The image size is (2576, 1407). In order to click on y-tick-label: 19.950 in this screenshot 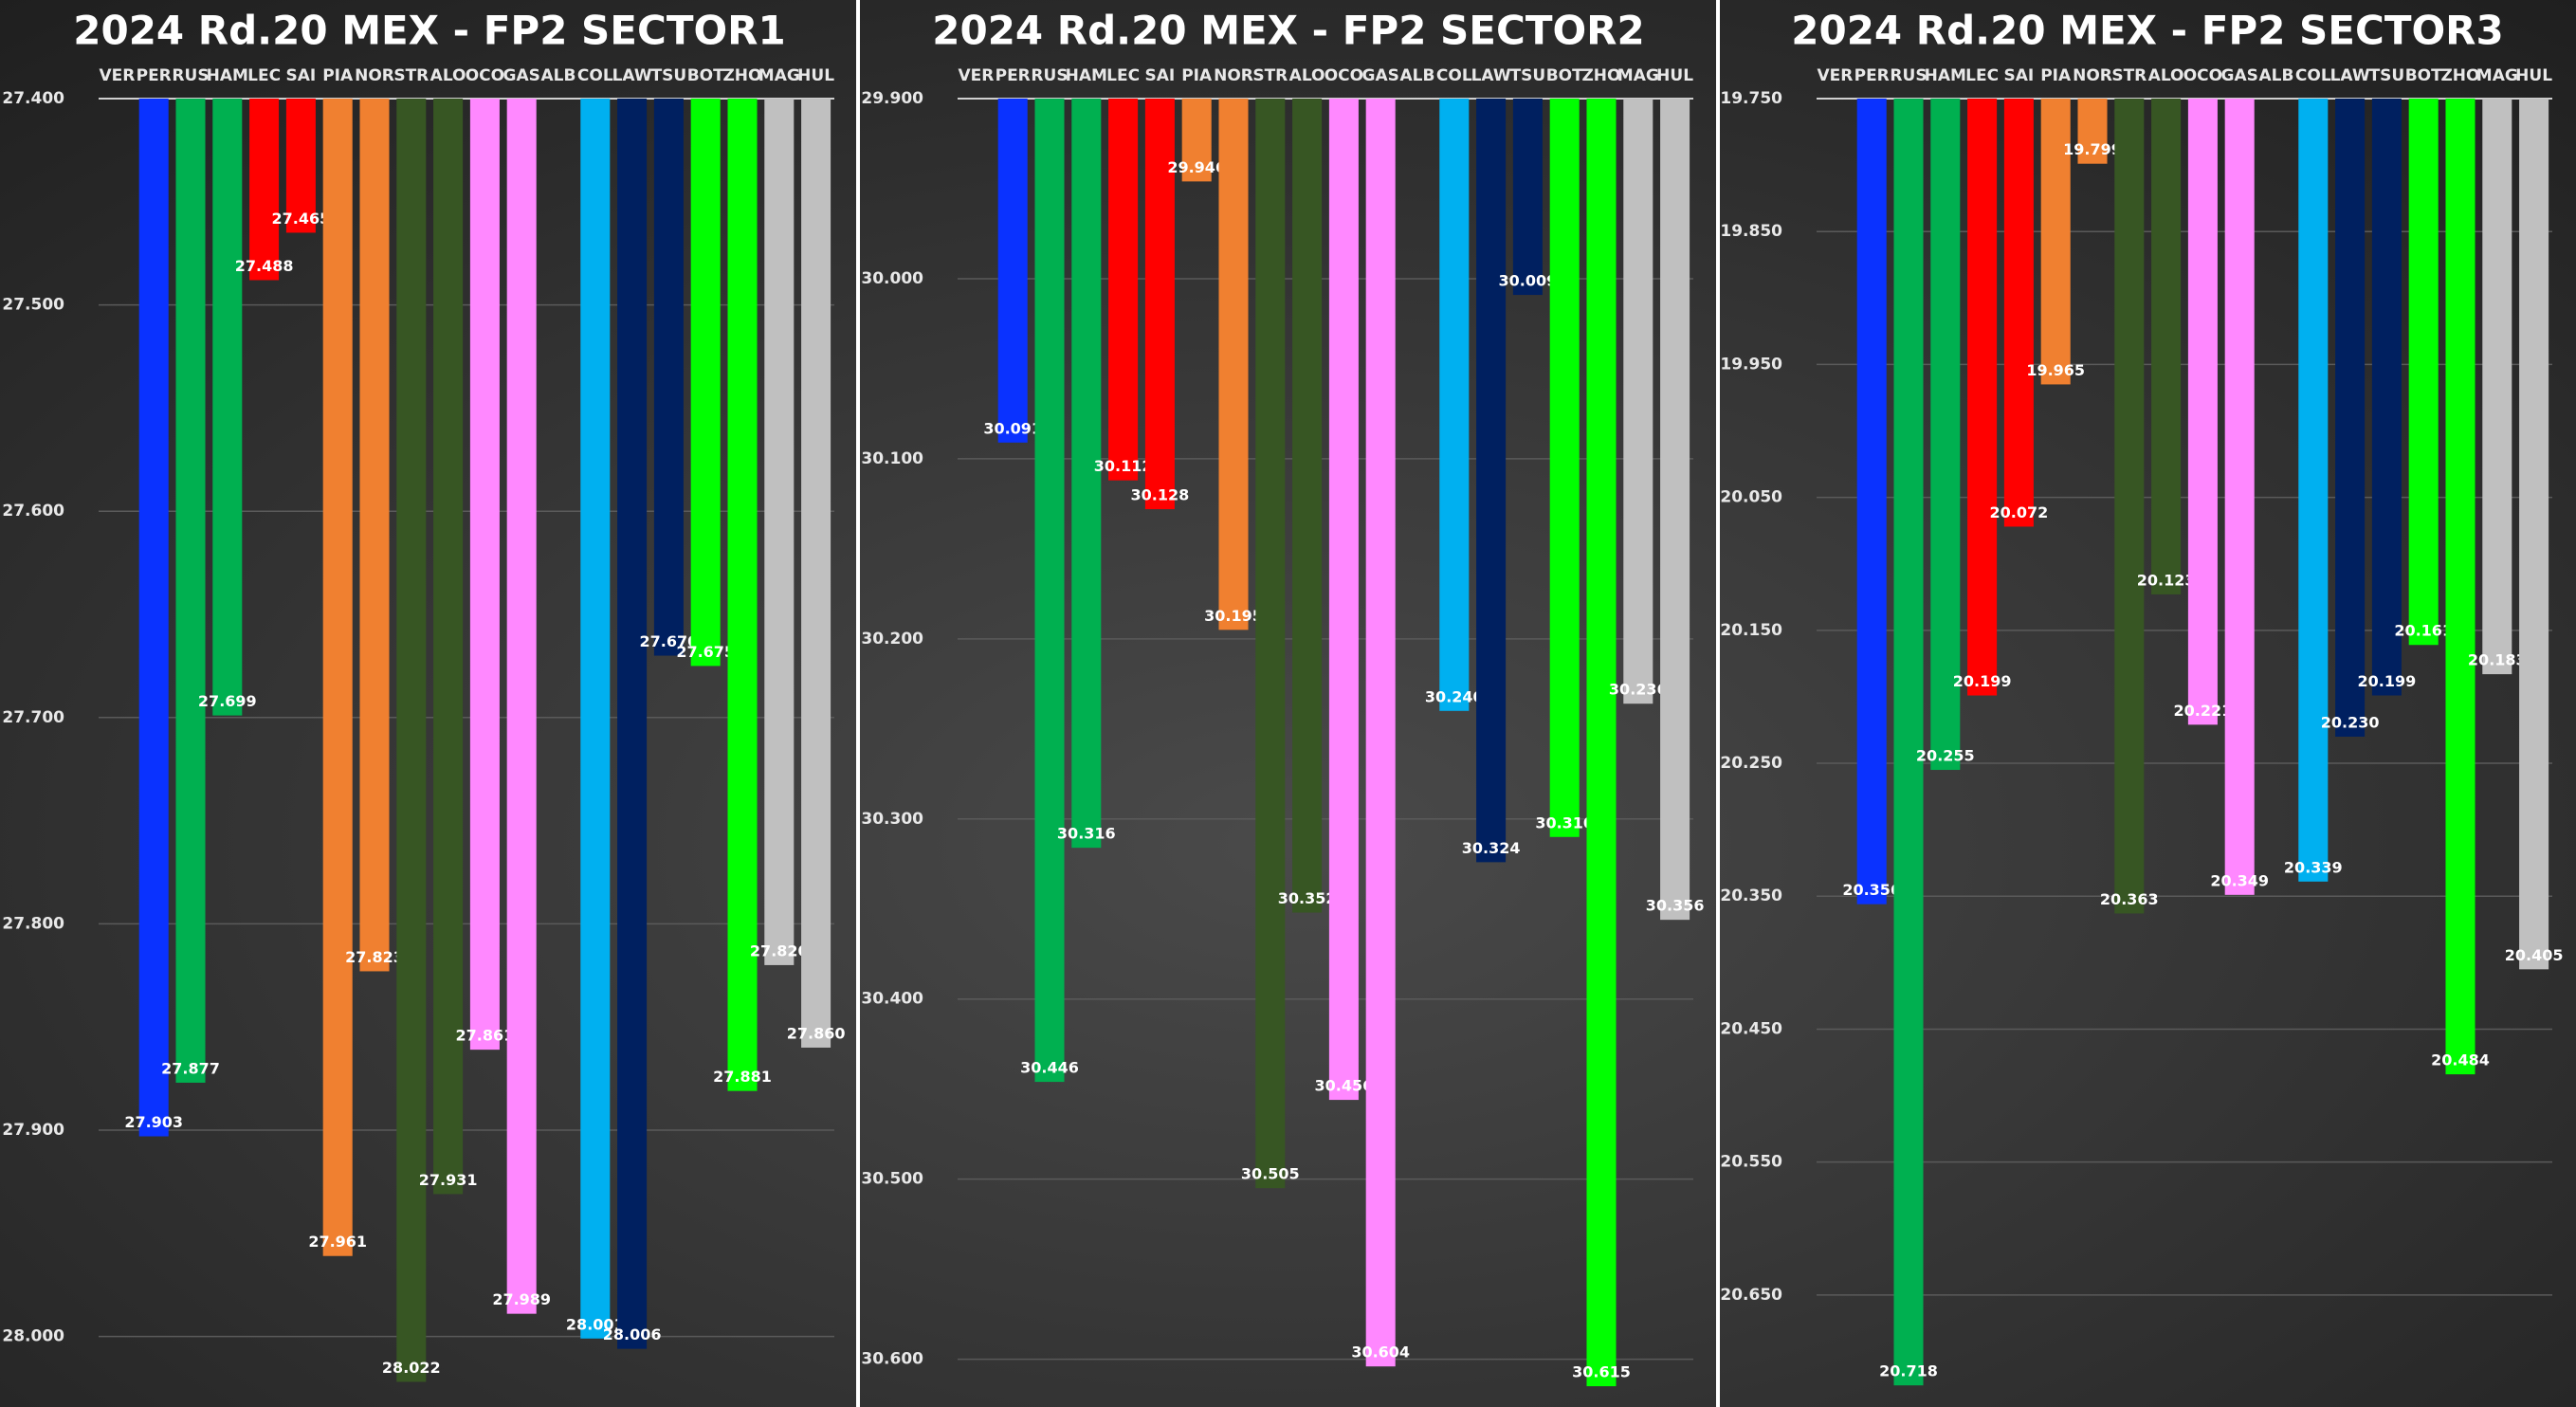, I will do `click(1751, 365)`.